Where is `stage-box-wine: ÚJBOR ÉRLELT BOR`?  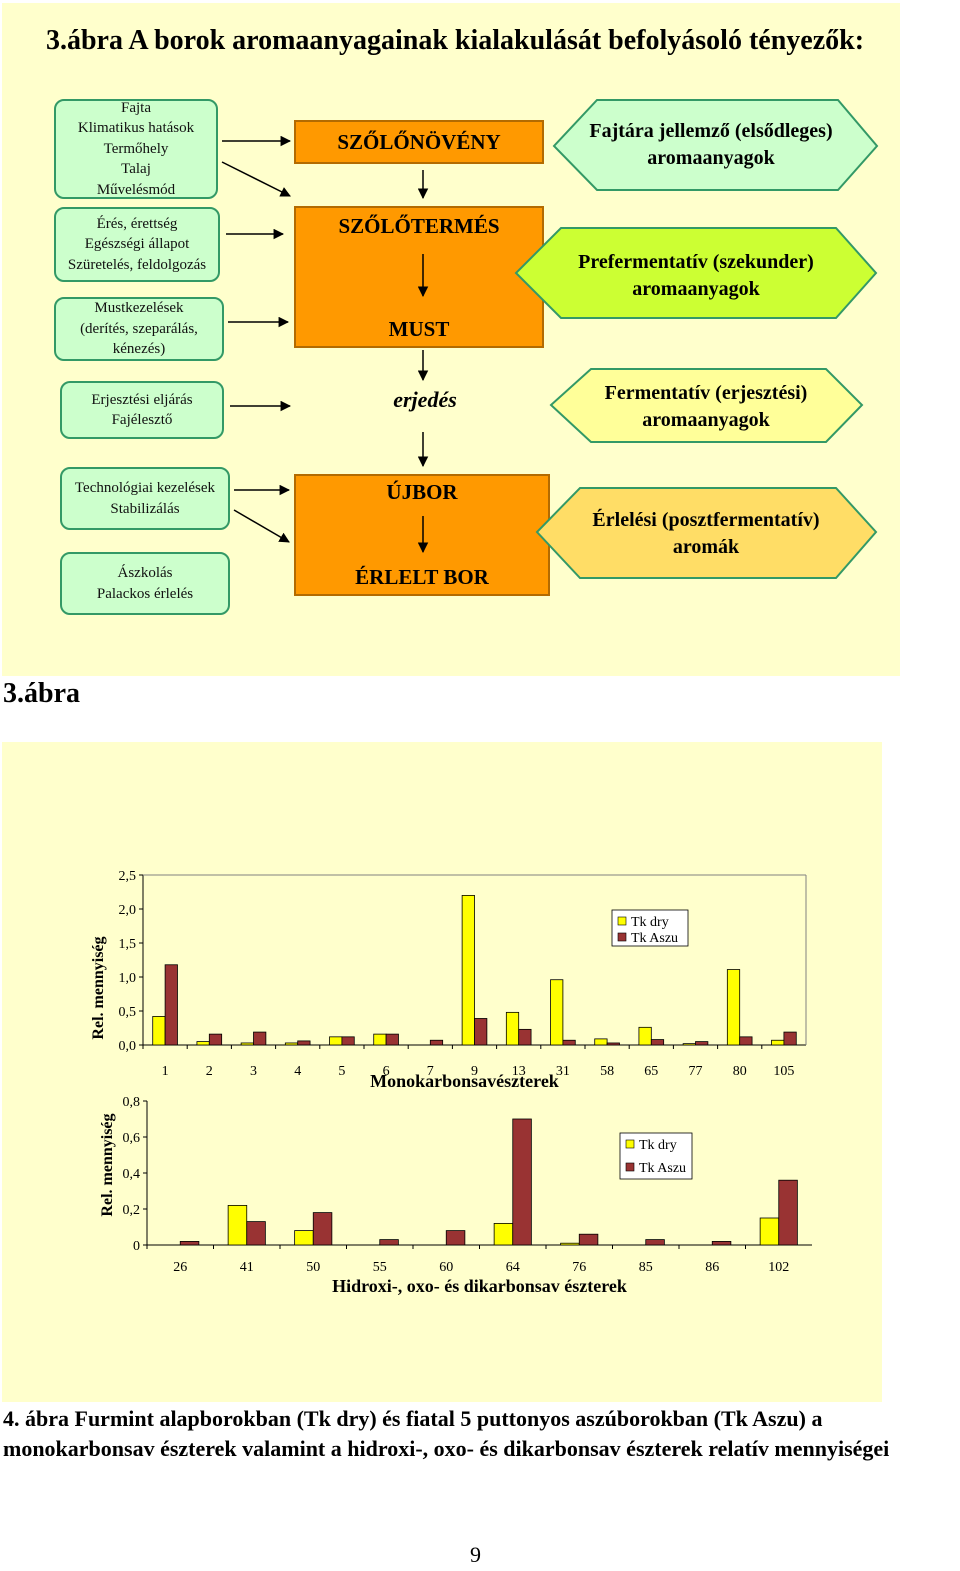 stage-box-wine: ÚJBOR ÉRLELT BOR is located at coordinates (422, 535).